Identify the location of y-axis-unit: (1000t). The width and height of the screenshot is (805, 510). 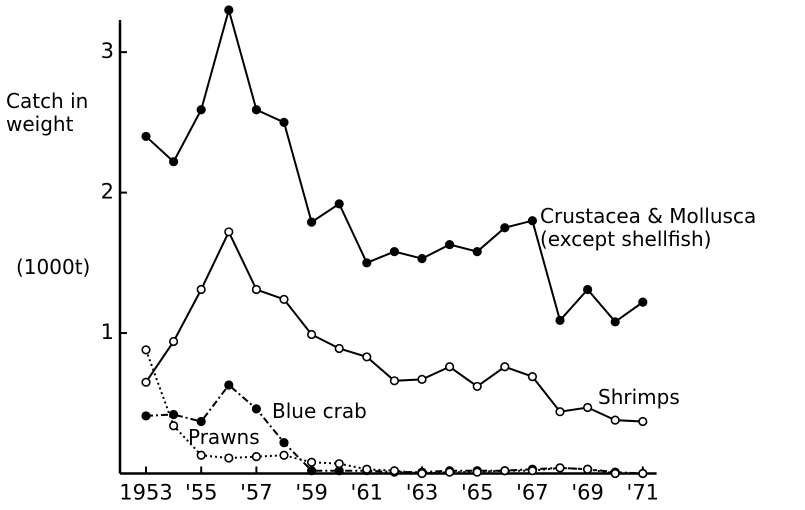
(53, 267).